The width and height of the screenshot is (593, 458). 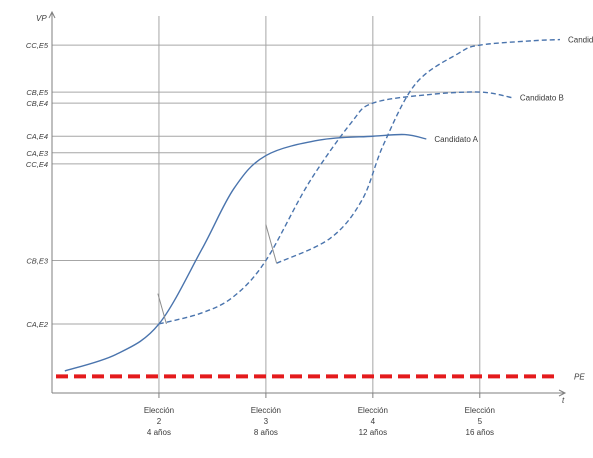 What do you see at coordinates (480, 432) in the screenshot?
I see `election-label: 16 años` at bounding box center [480, 432].